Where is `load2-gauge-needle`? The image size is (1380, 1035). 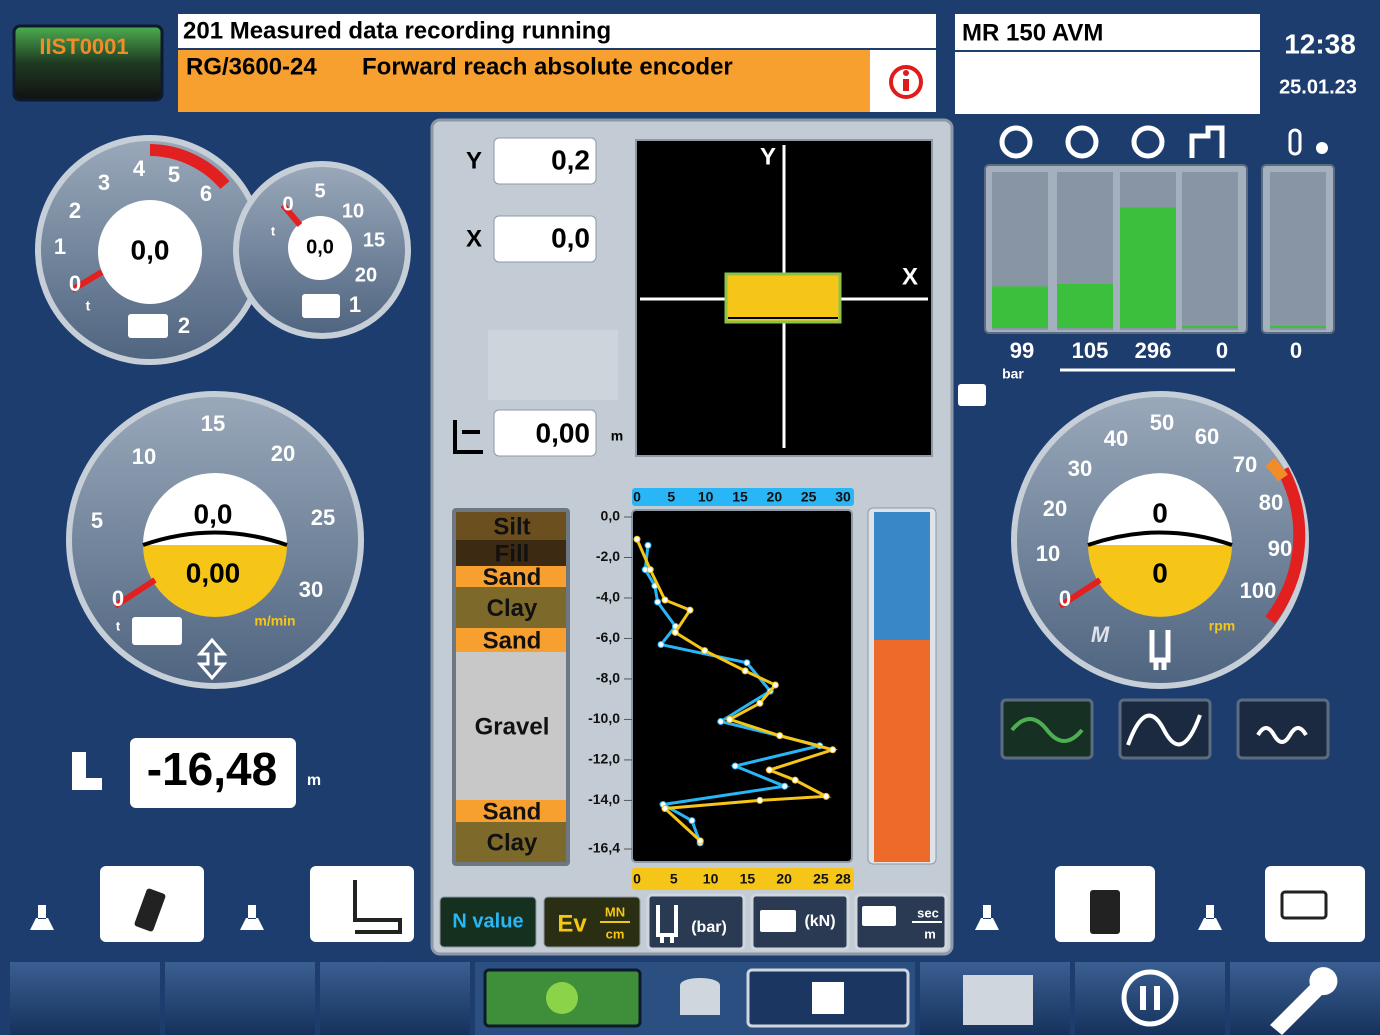 load2-gauge-needle is located at coordinates (291, 215).